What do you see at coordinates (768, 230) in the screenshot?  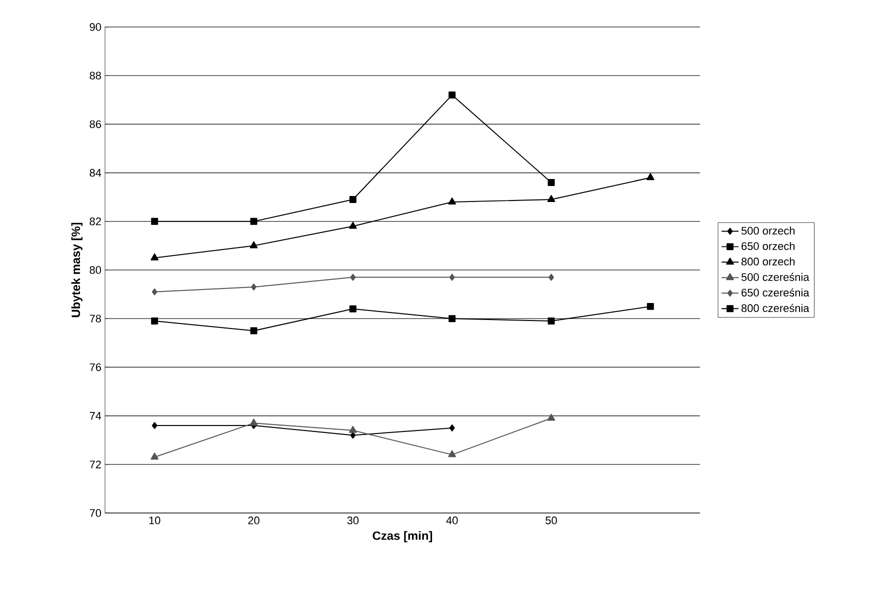 I see `legend-label: 500 orzech` at bounding box center [768, 230].